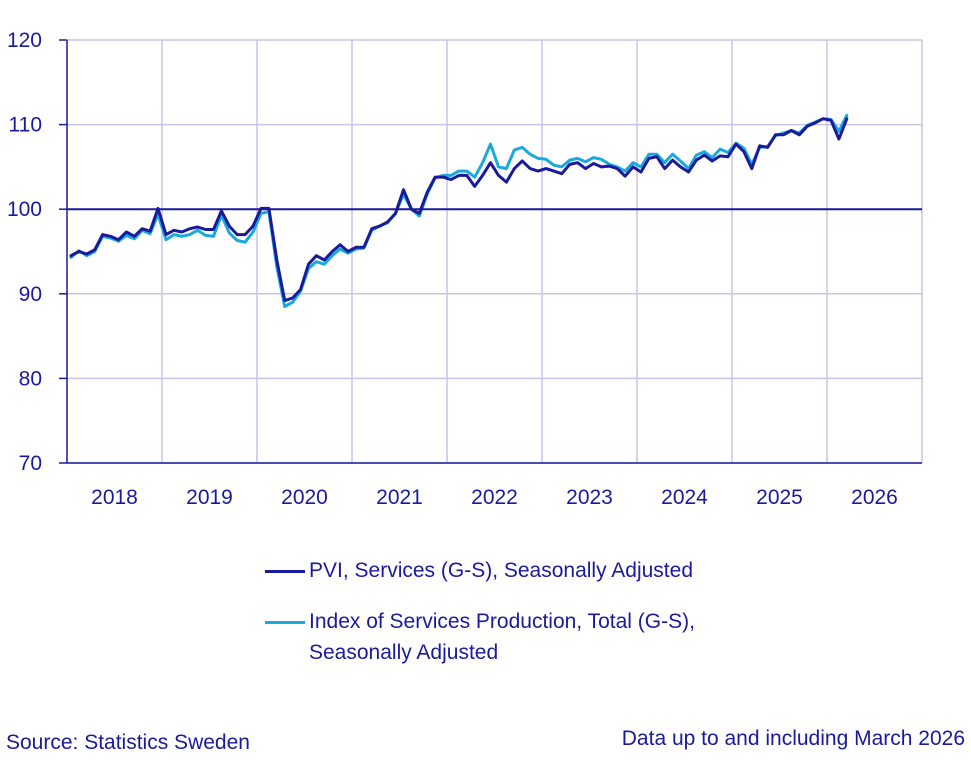 This screenshot has height=763, width=971. I want to click on legend-swatch-isp, so click(285, 622).